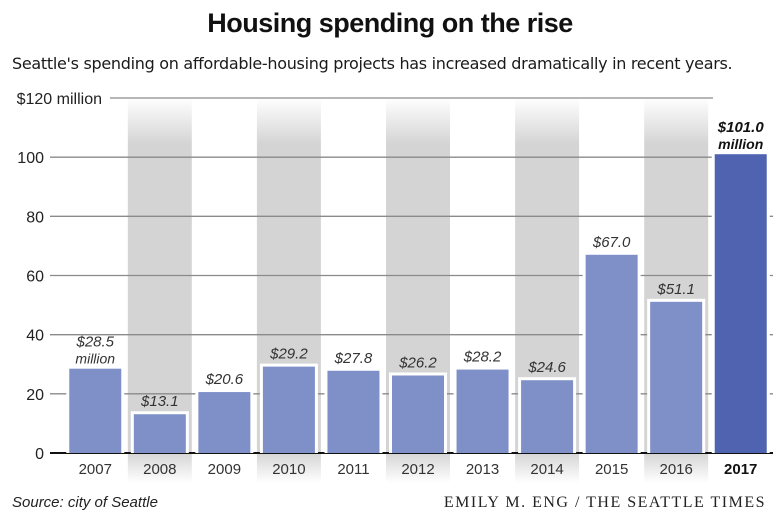 The image size is (780, 520). What do you see at coordinates (59, 99) in the screenshot?
I see `y-tick-label: $120 million` at bounding box center [59, 99].